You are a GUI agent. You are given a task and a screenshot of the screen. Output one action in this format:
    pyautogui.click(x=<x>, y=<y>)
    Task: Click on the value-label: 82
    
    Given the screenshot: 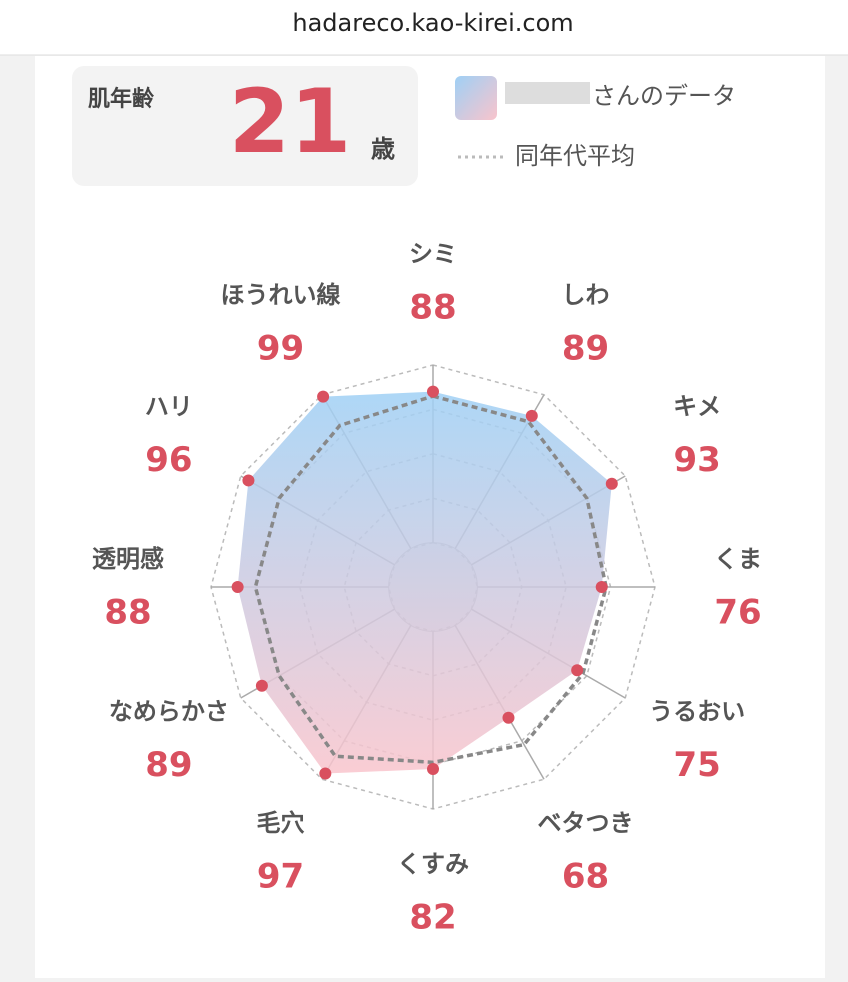 What is the action you would take?
    pyautogui.click(x=432, y=918)
    